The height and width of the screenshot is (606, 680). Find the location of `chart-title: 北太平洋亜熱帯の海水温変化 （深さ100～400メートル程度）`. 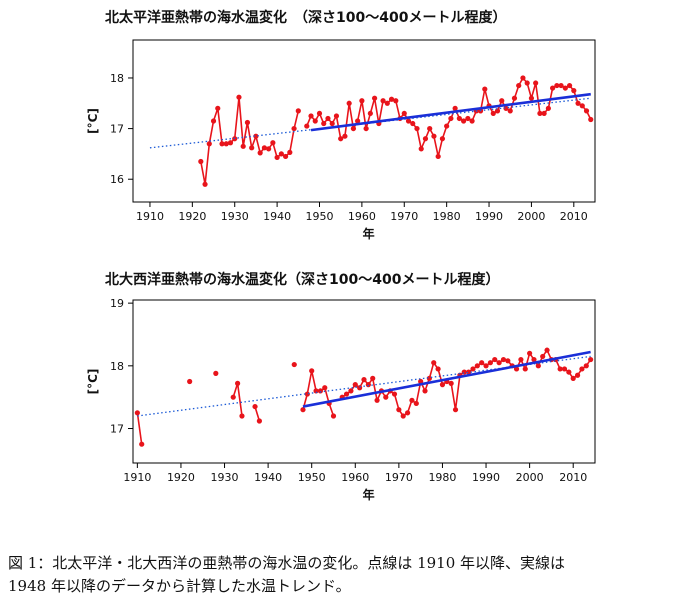

chart-title: 北太平洋亜熱帯の海水温変化 （深さ100～400メートル程度） is located at coordinates (305, 17).